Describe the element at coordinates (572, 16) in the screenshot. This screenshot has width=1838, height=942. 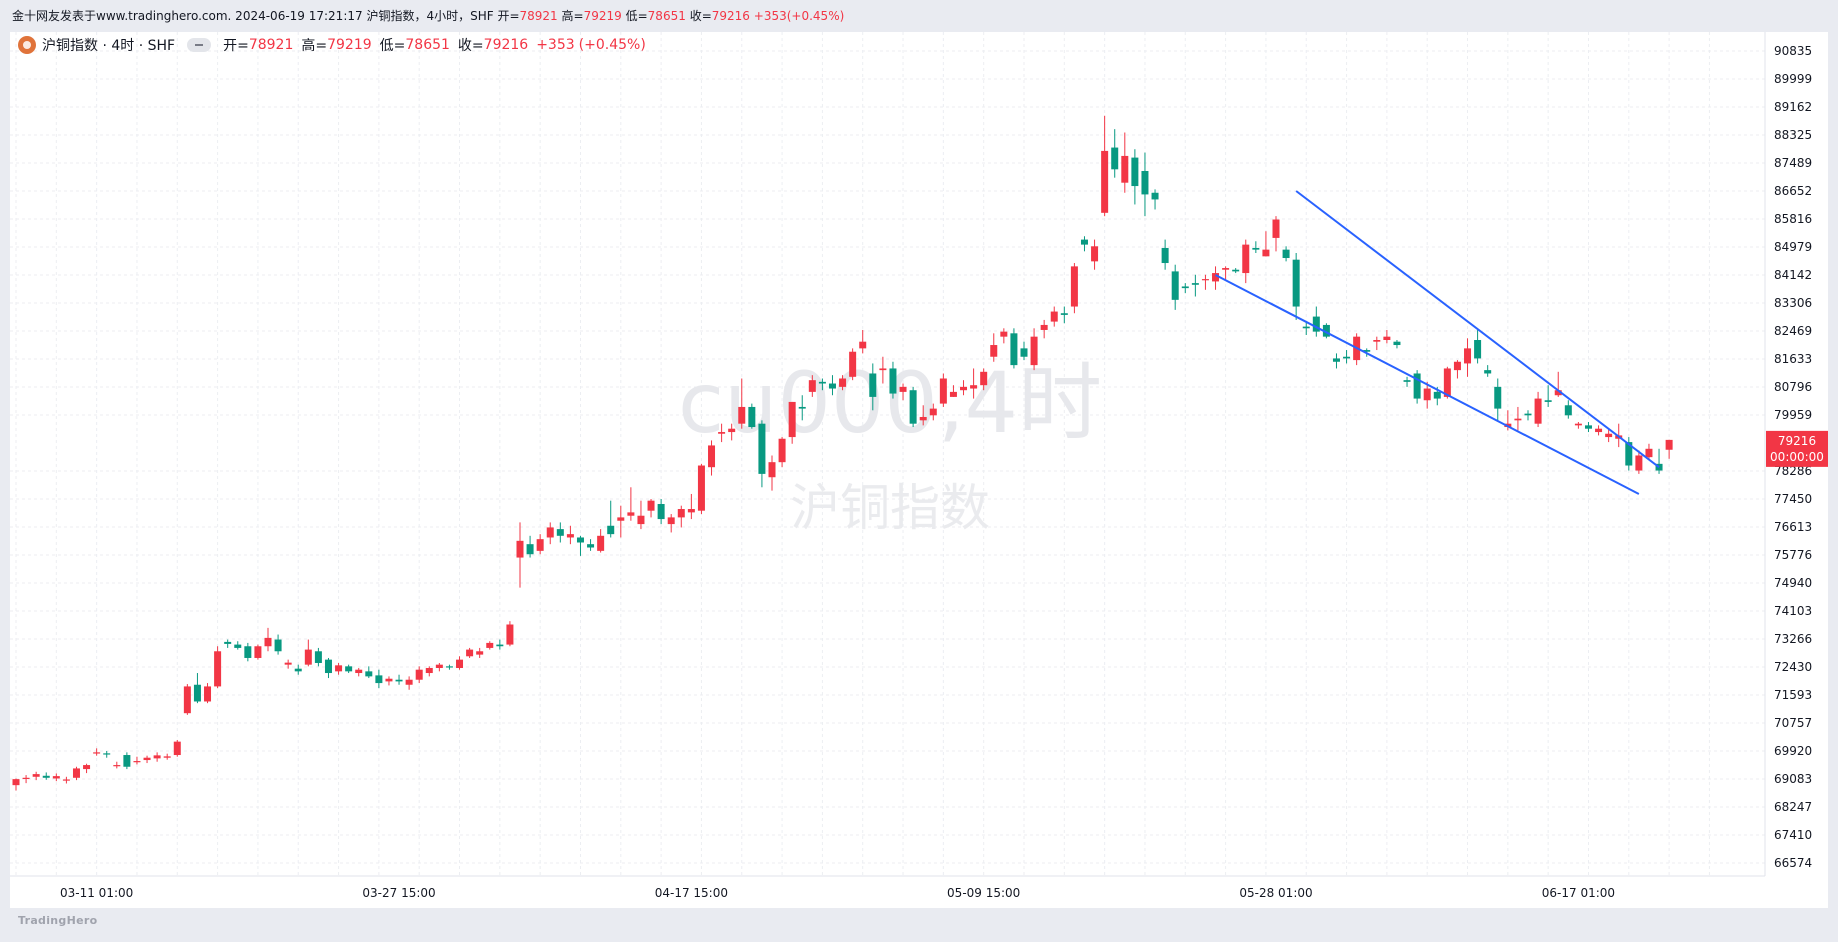
I see `caption-high-label: 高=` at that location.